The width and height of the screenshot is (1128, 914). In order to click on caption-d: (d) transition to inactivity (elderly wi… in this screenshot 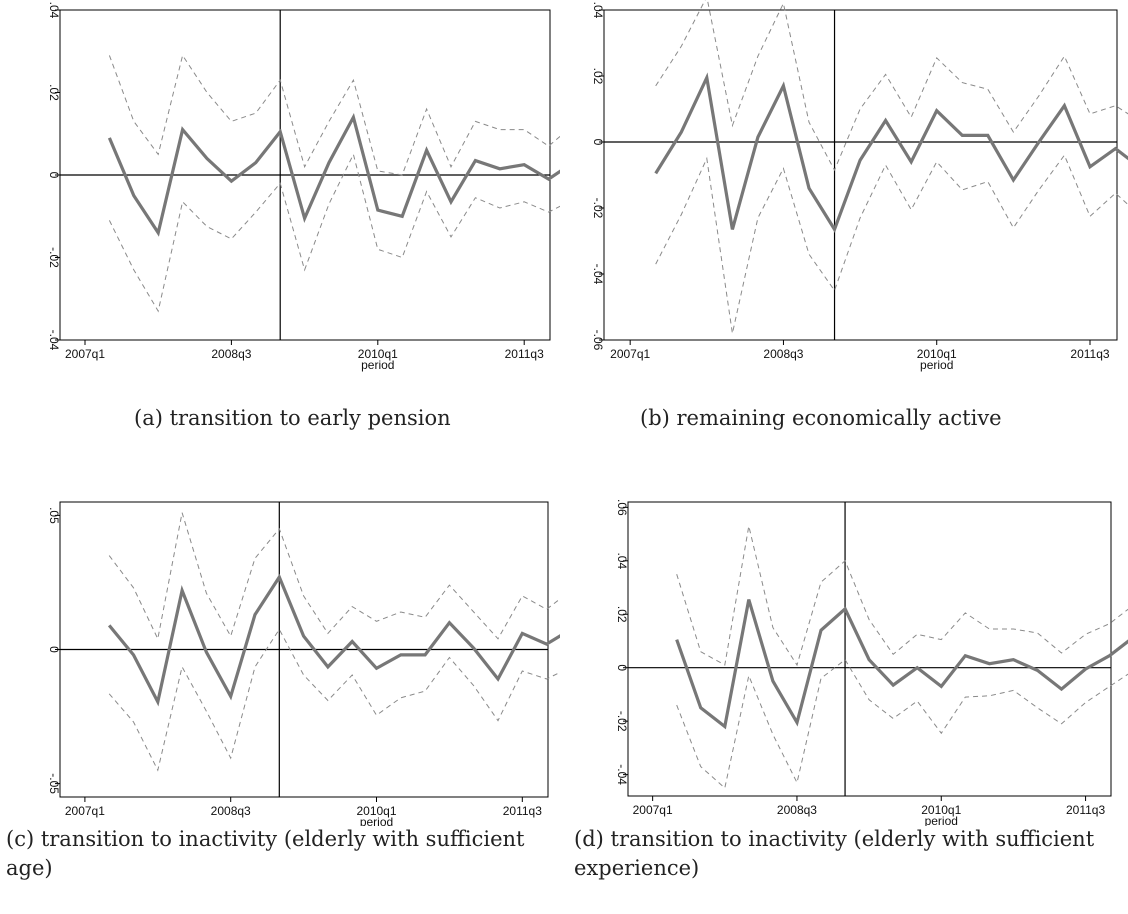, I will do `click(834, 853)`.